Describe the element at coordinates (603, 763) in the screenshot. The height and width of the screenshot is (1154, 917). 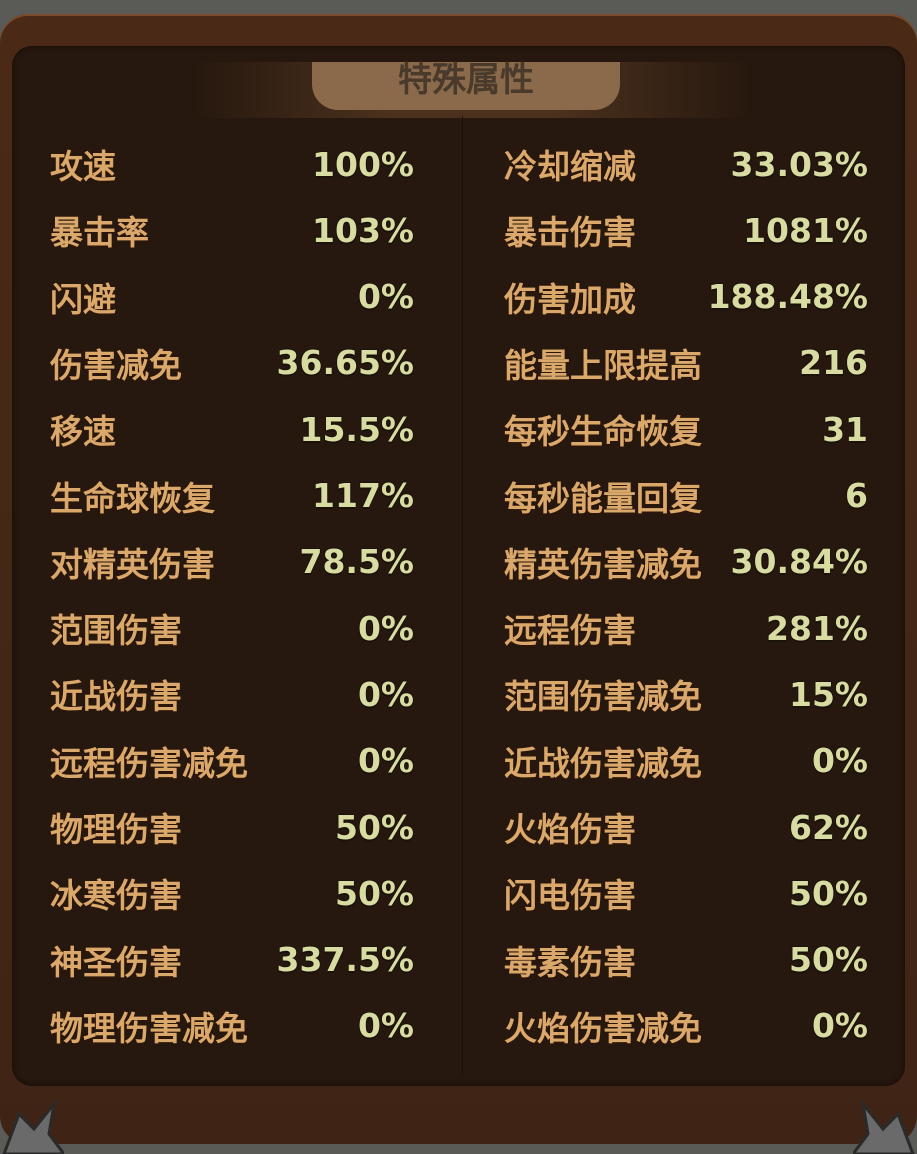
I see `stat-label: 近战伤害减免` at that location.